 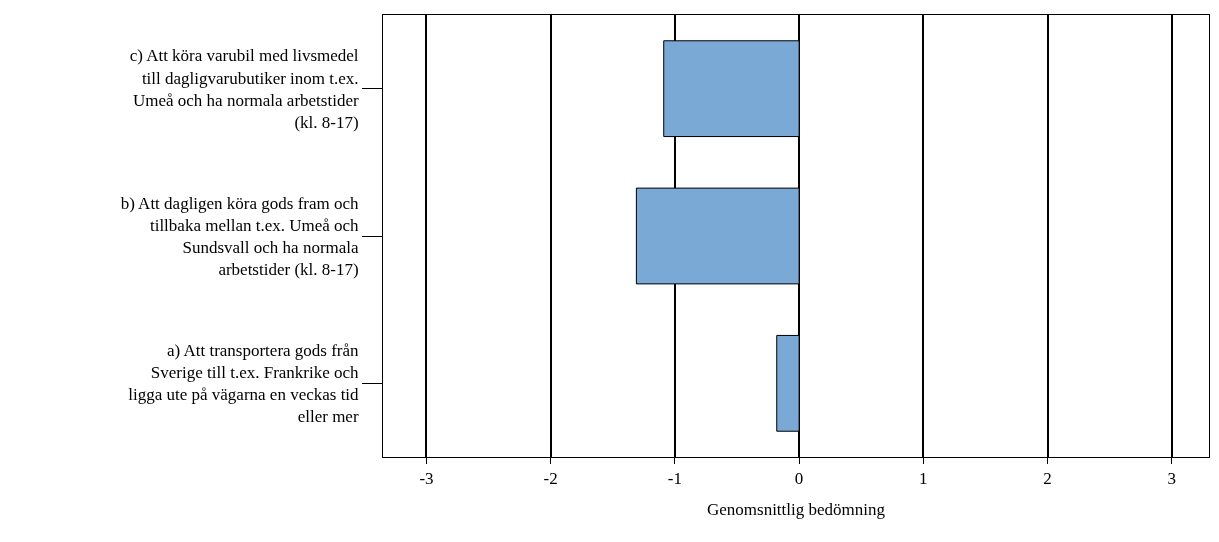 What do you see at coordinates (244, 384) in the screenshot?
I see `y-tick-label: a) Att transportera gods från Sverige till t.ex. Frankrike och ligga ute på vägarna en veckas tid eller mer` at bounding box center [244, 384].